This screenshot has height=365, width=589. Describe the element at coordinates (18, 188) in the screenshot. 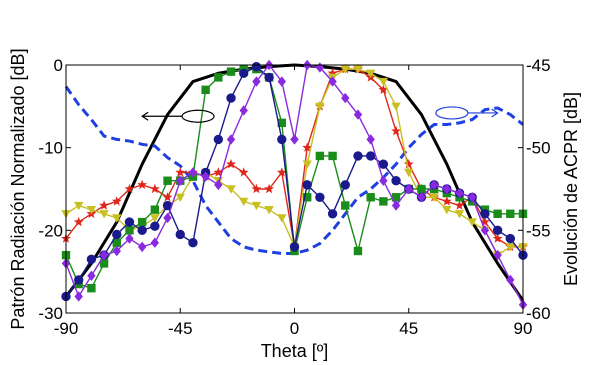

I see `y-axis-label-left: Patrón Radiación Normalizado [dB]` at that location.